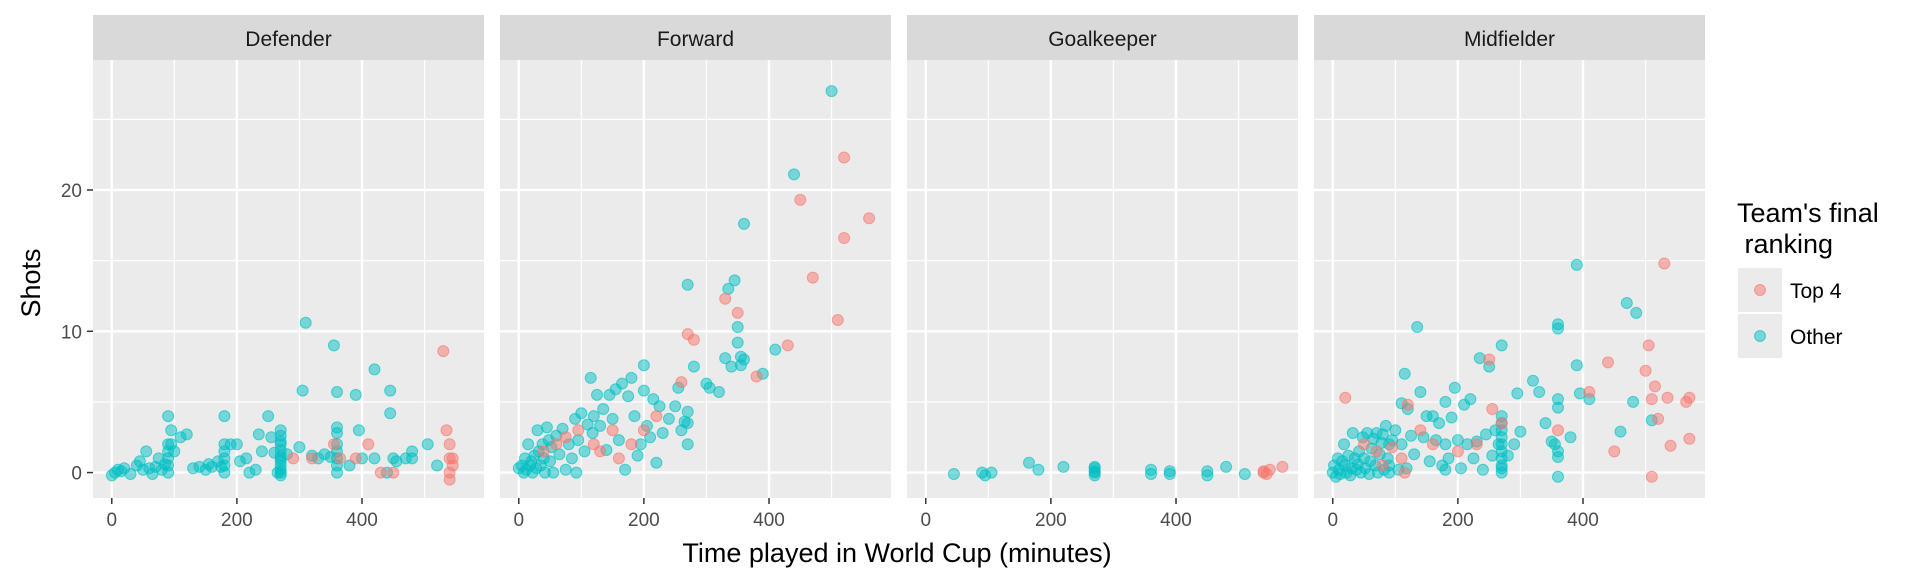 Image resolution: width=1920 pixels, height=581 pixels. I want to click on facet-strip-label: Midfielder, so click(1509, 39).